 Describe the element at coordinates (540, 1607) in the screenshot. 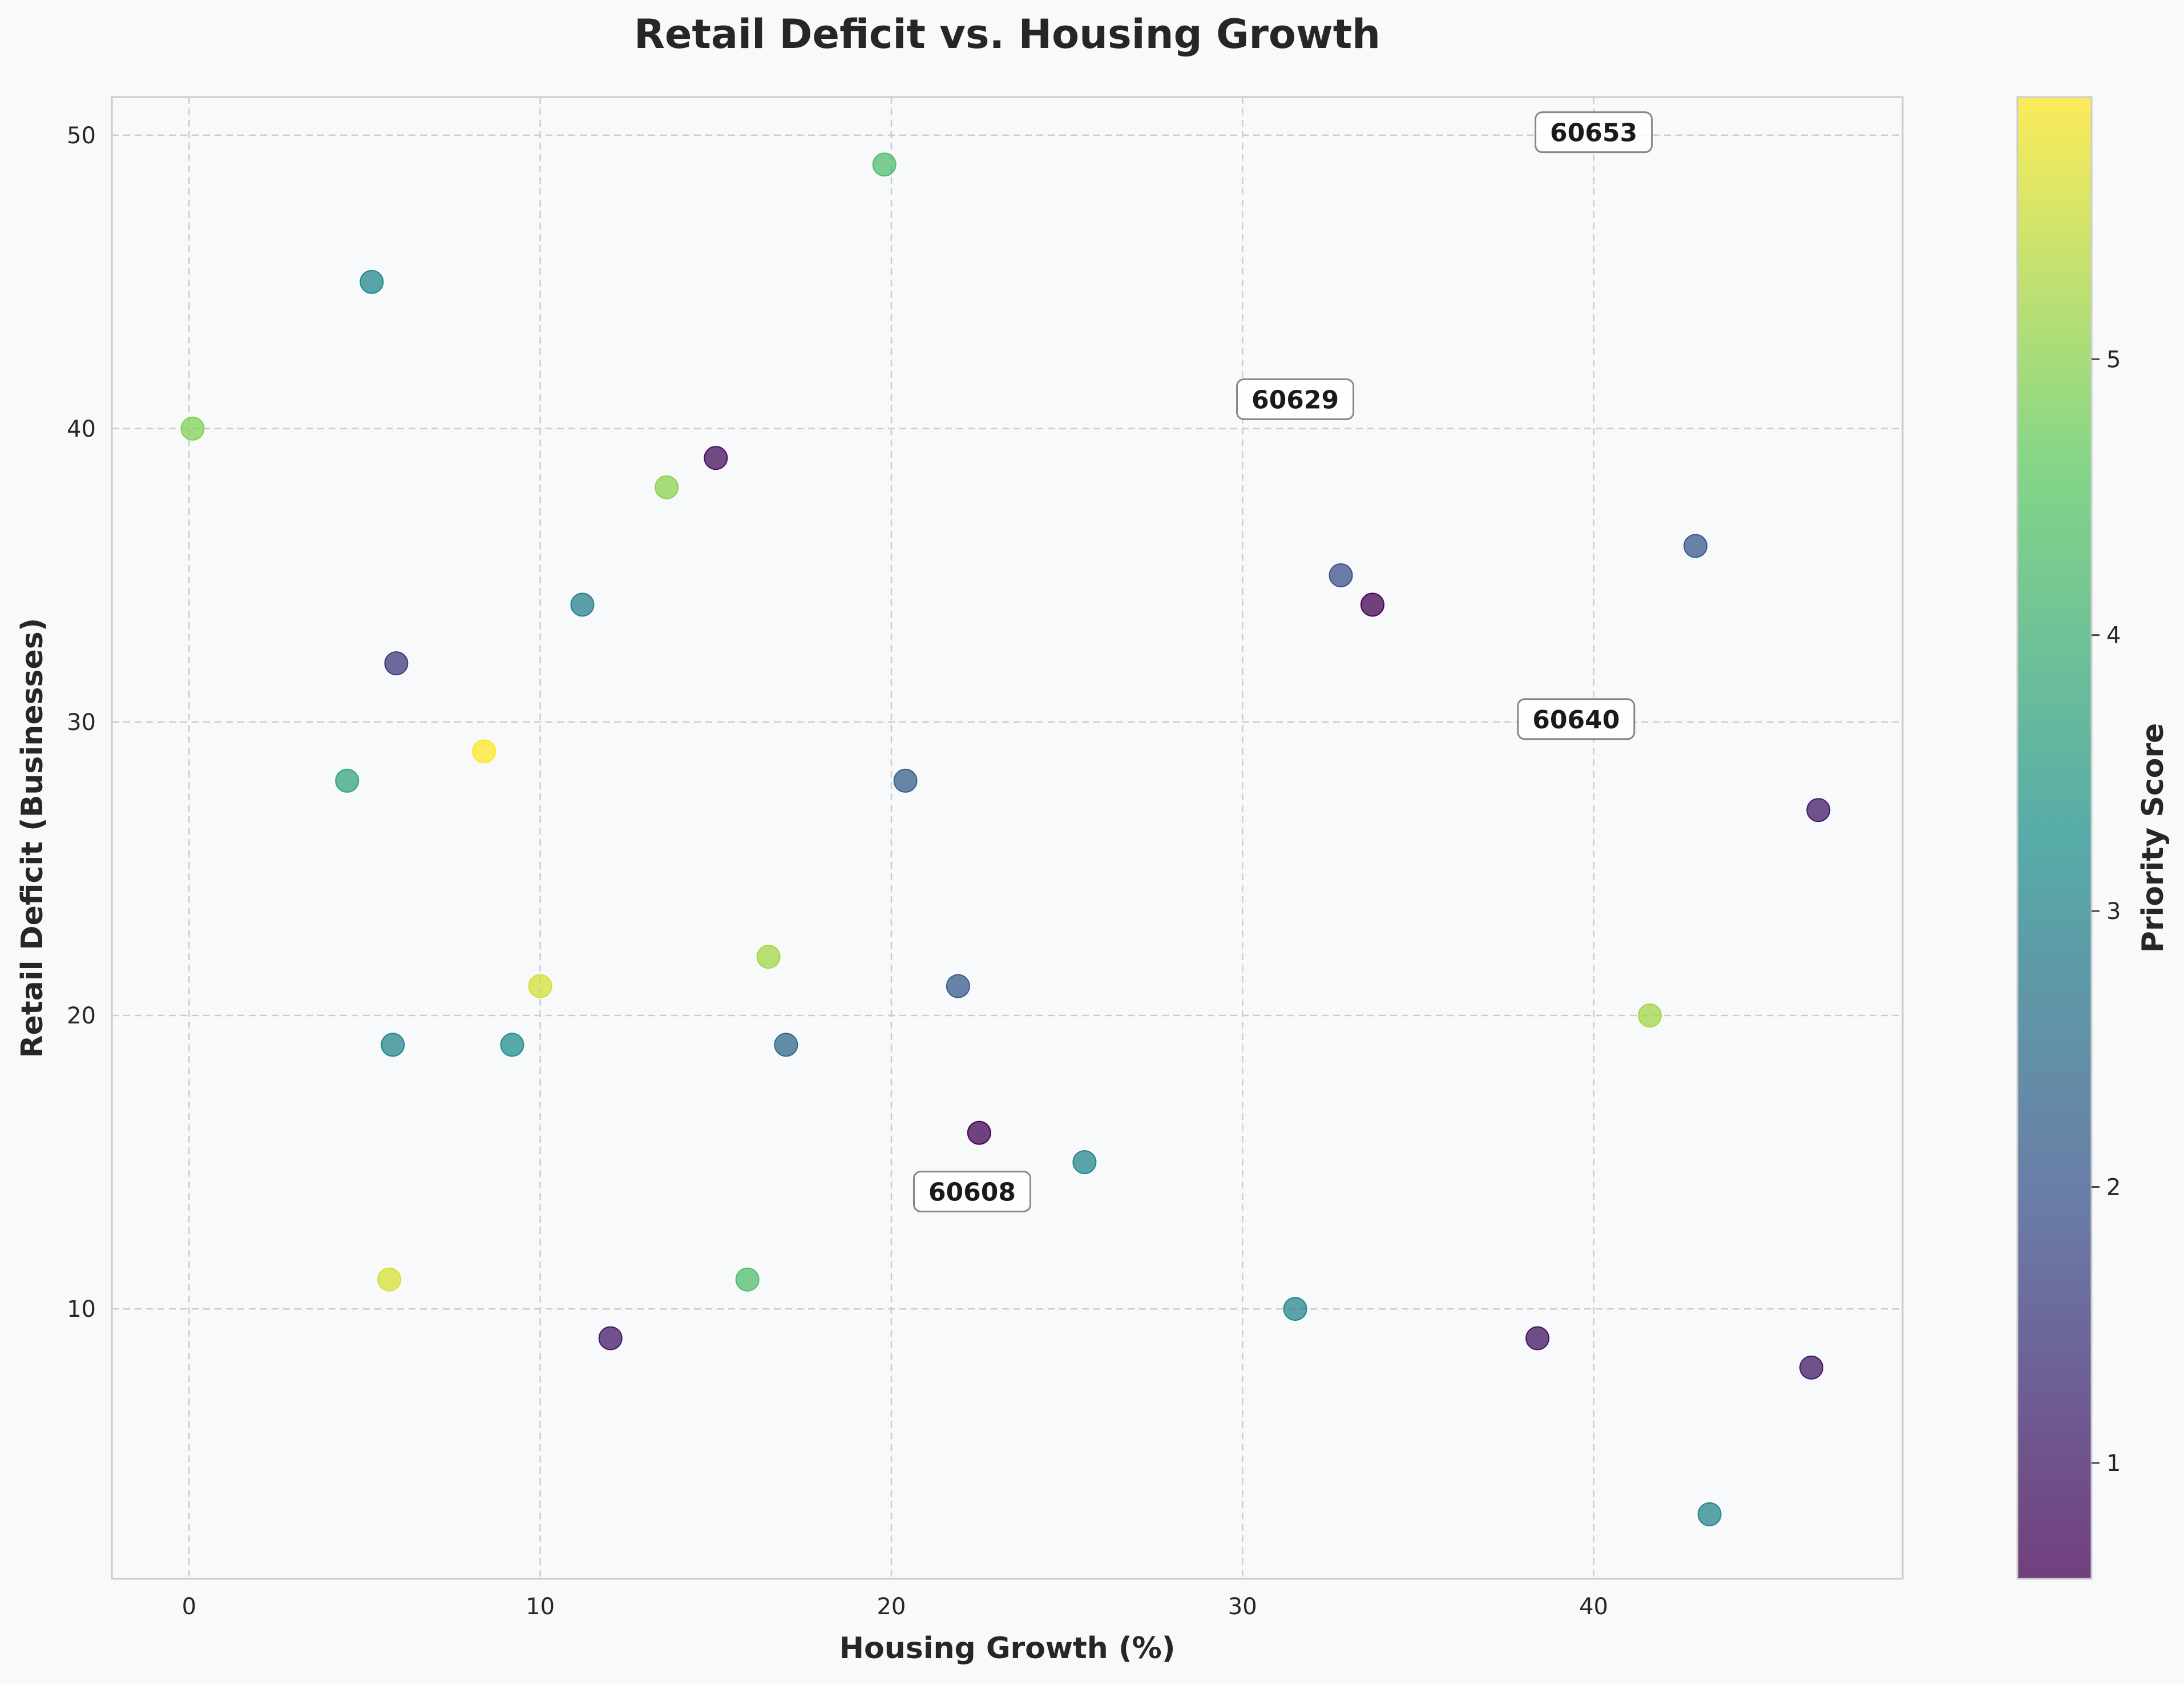

I see `x-tick-label: 10` at that location.